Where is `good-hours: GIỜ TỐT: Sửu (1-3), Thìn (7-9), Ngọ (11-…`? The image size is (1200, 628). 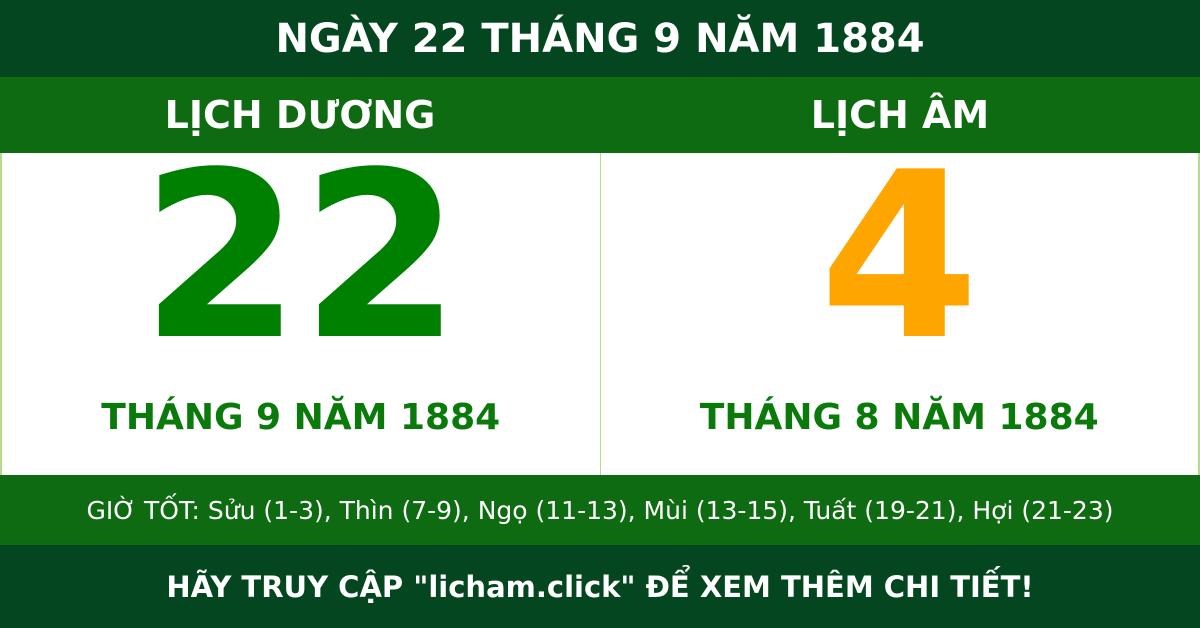
good-hours: GIỜ TỐT: Sửu (1-3), Thìn (7-9), Ngọ (11-… is located at coordinates (600, 510).